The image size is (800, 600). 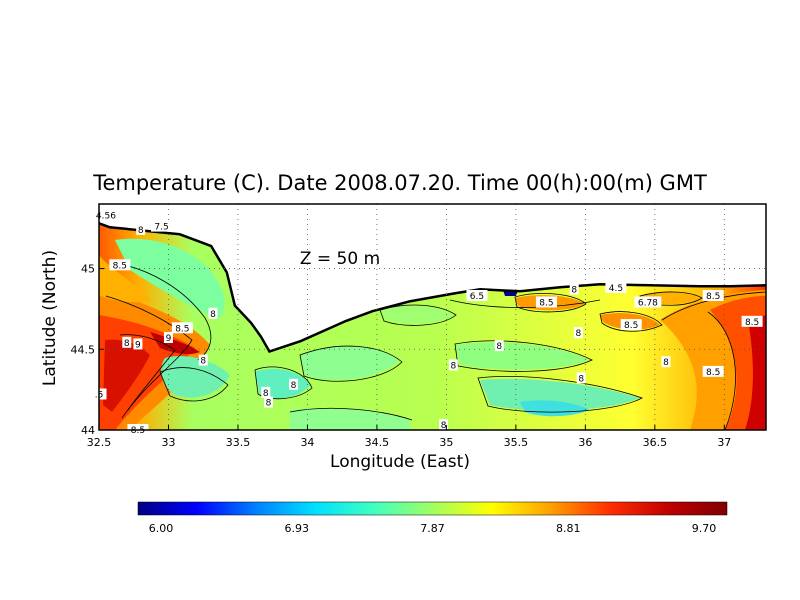 I want to click on x-axis-ticks: 32.5 33 33.5 34 34.5 35 35.5 36 36.5 37, so click(x=409, y=437).